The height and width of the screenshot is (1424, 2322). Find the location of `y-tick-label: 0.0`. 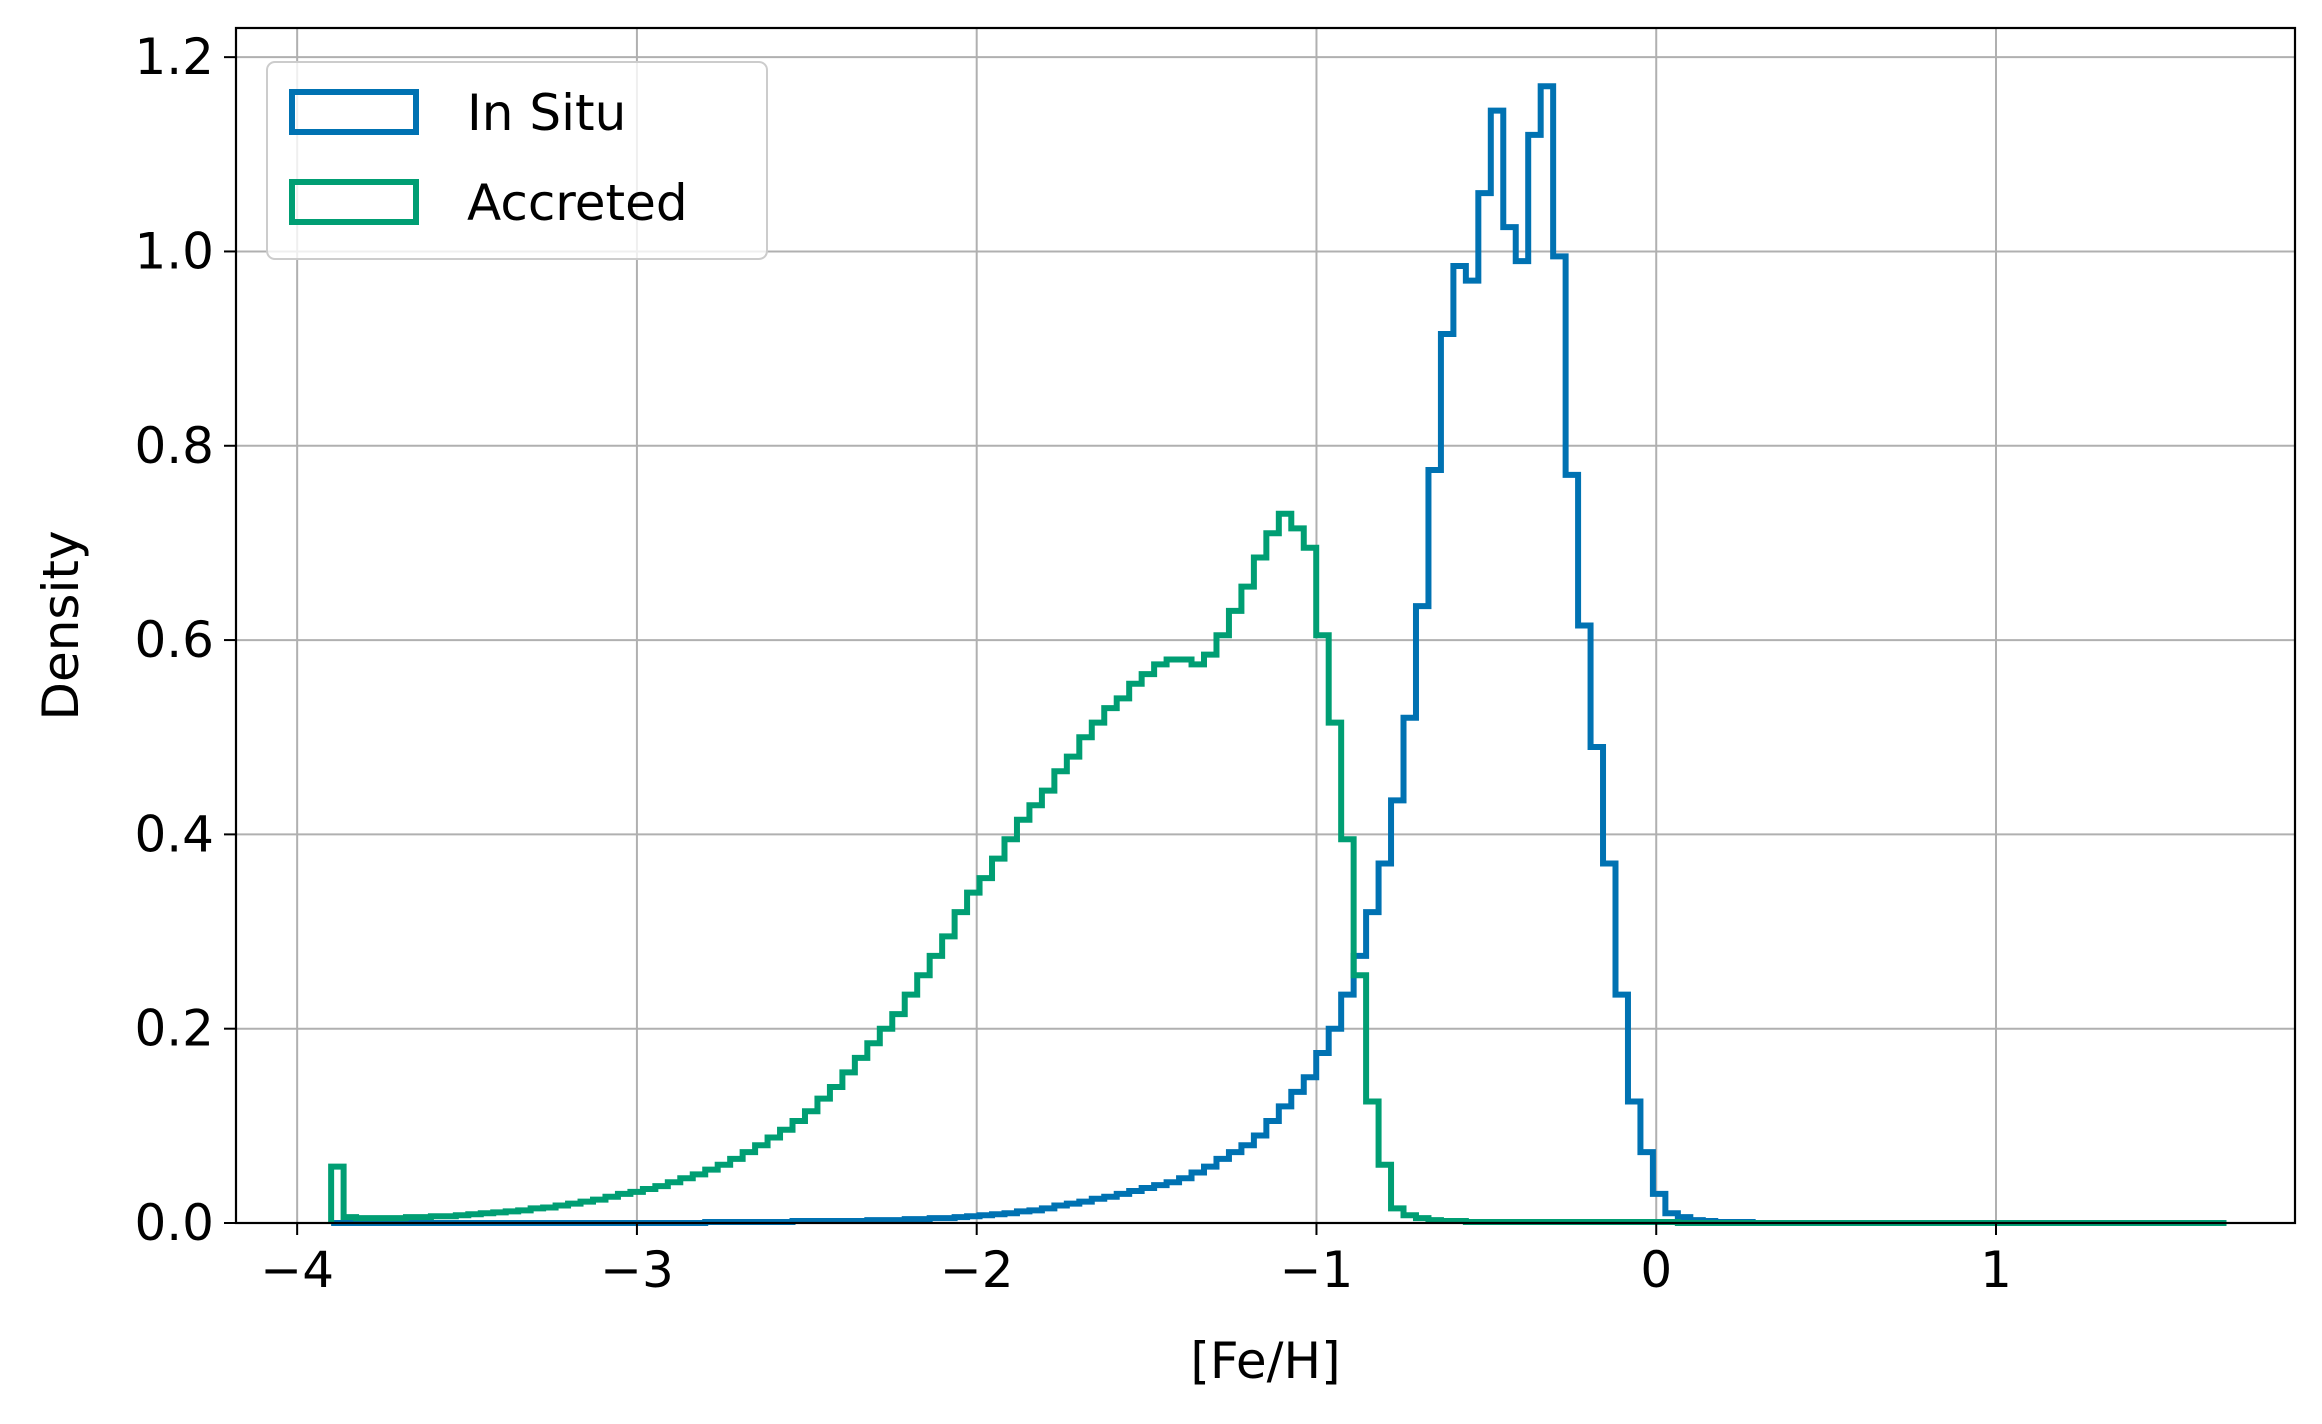

y-tick-label: 0.0 is located at coordinates (174, 1223).